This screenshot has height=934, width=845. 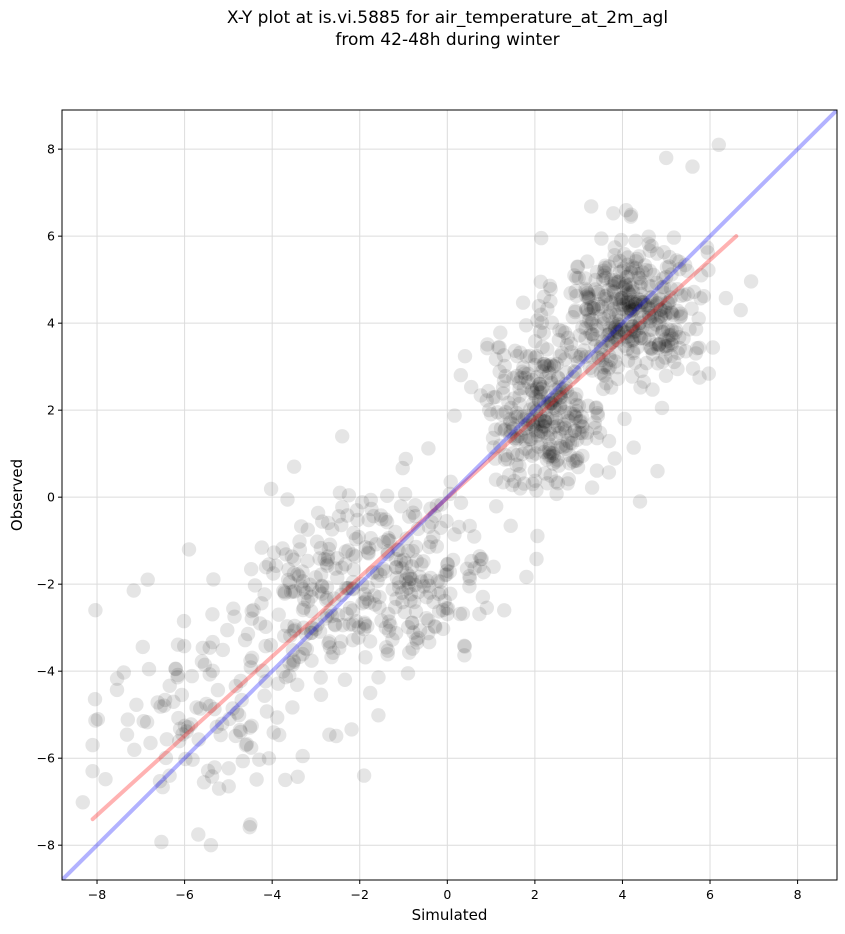 I want to click on y-axis-label: Observed, so click(x=17, y=495).